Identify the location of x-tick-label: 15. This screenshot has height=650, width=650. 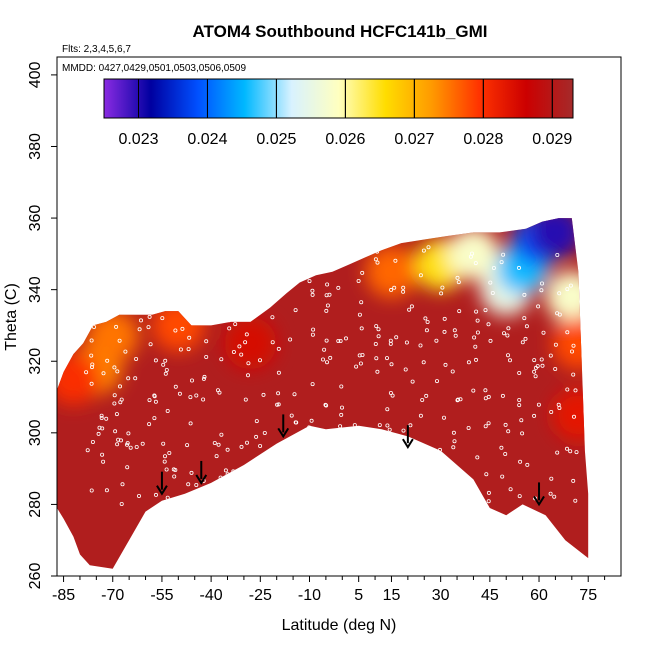
(392, 595).